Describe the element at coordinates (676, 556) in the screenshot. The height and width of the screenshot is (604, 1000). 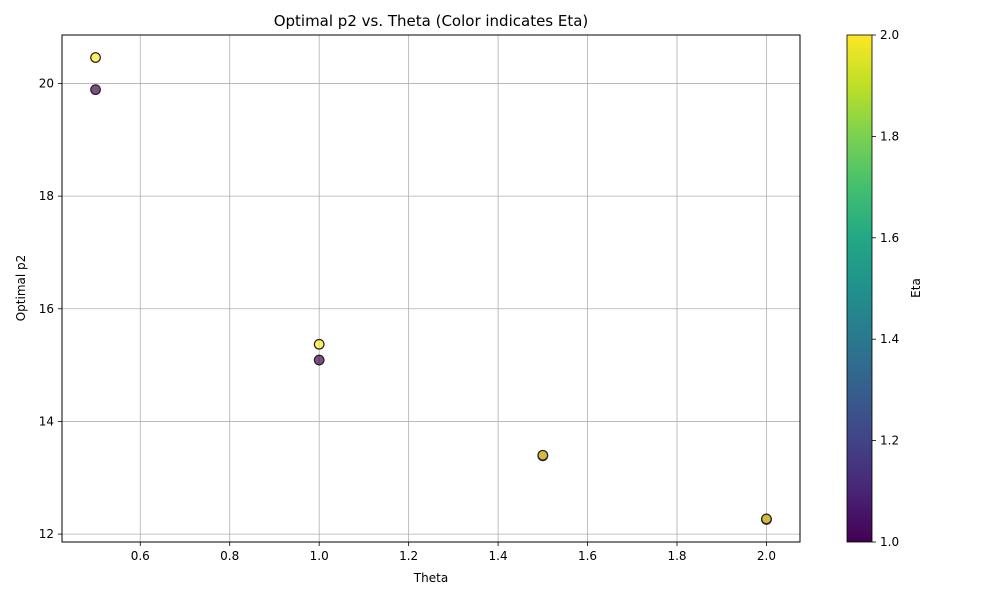
I see `x-tick-label: 1.8` at that location.